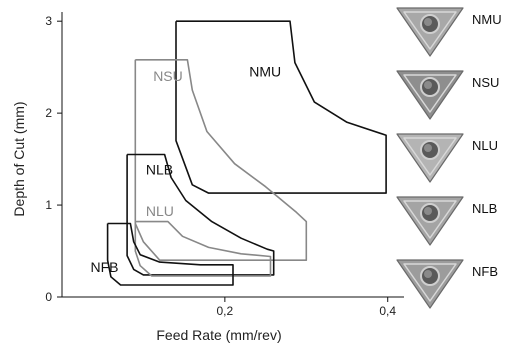 The width and height of the screenshot is (517, 349). Describe the element at coordinates (430, 32) in the screenshot. I see `triangular-insert-NMU-icon` at that location.